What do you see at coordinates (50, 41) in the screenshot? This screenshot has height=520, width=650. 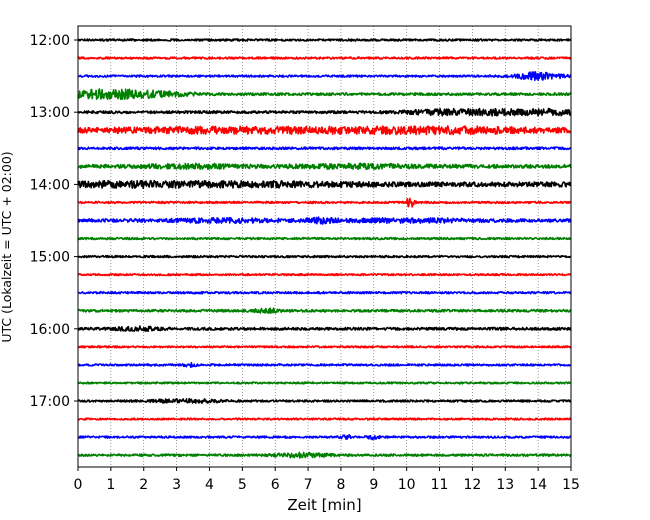 I see `y-tick-label: 12:00` at bounding box center [50, 41].